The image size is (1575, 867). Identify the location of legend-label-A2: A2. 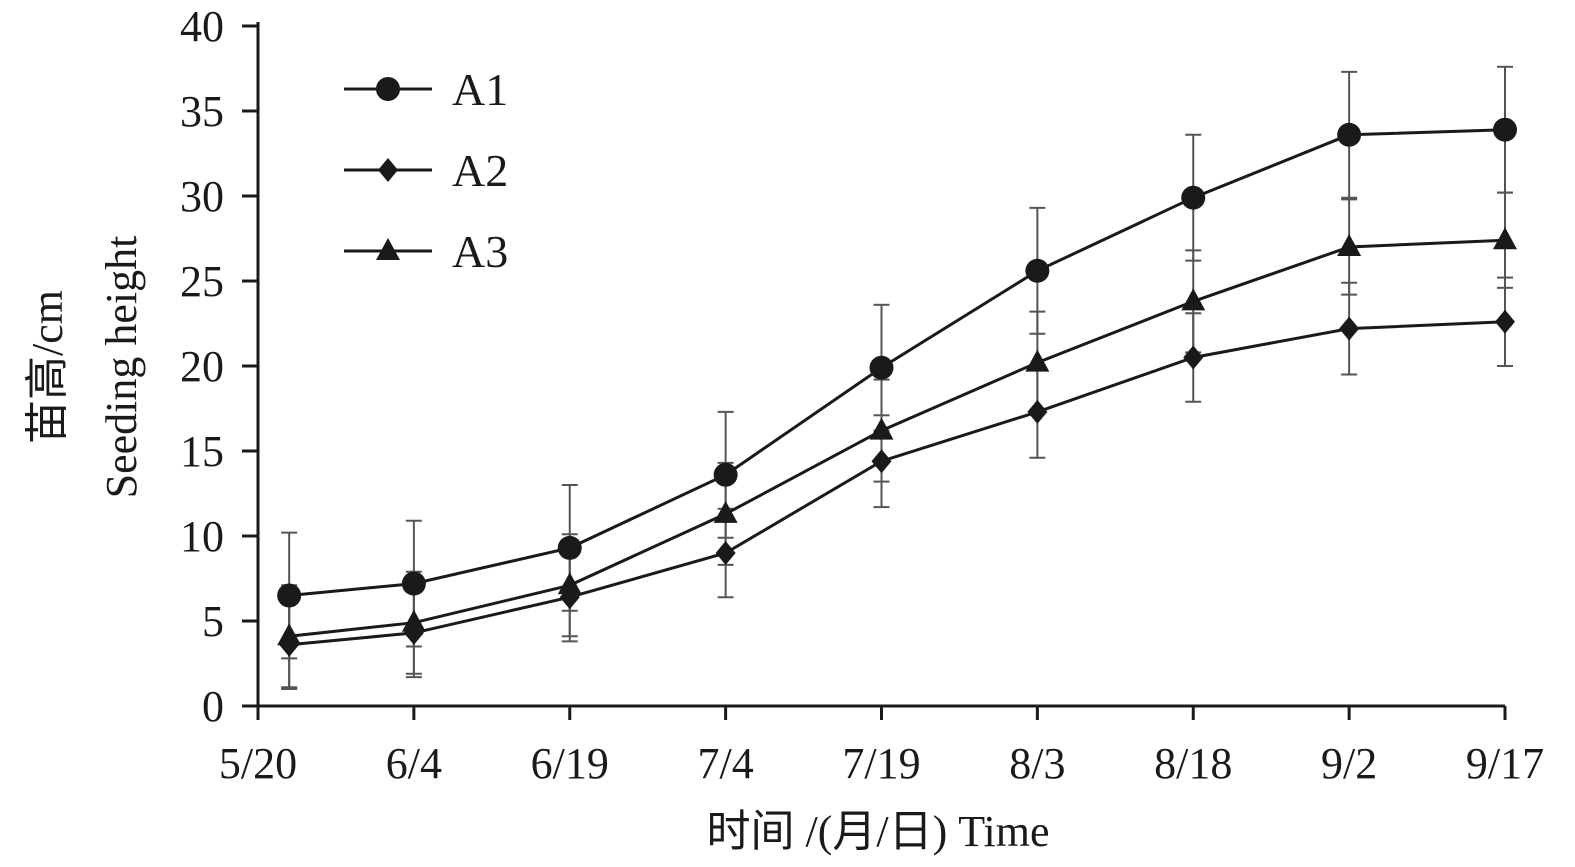
(480, 170).